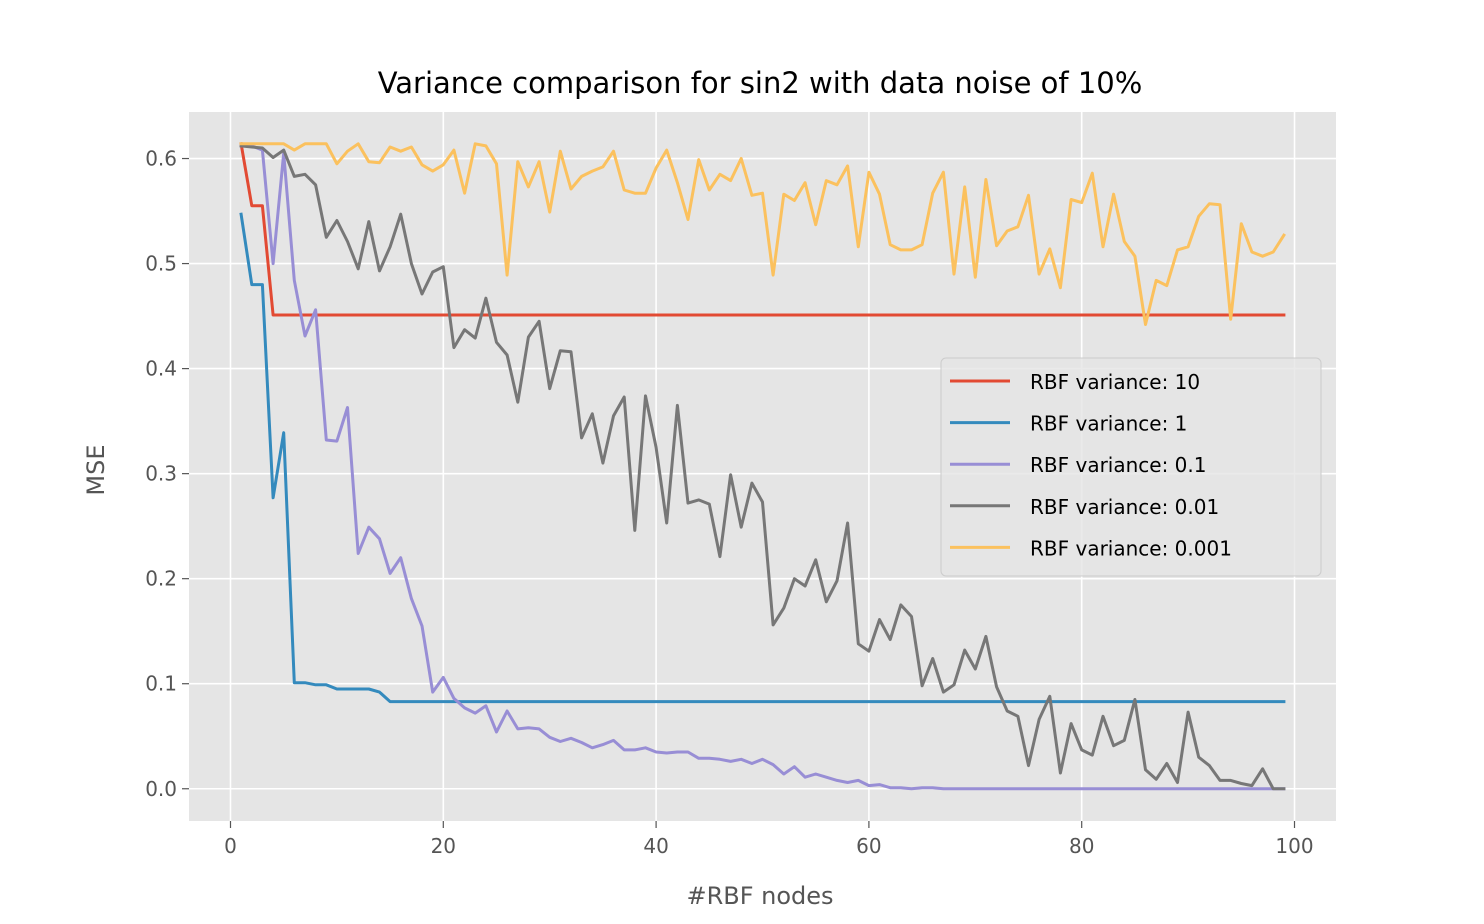  Describe the element at coordinates (161, 684) in the screenshot. I see `y-tick-label: 0.1` at that location.